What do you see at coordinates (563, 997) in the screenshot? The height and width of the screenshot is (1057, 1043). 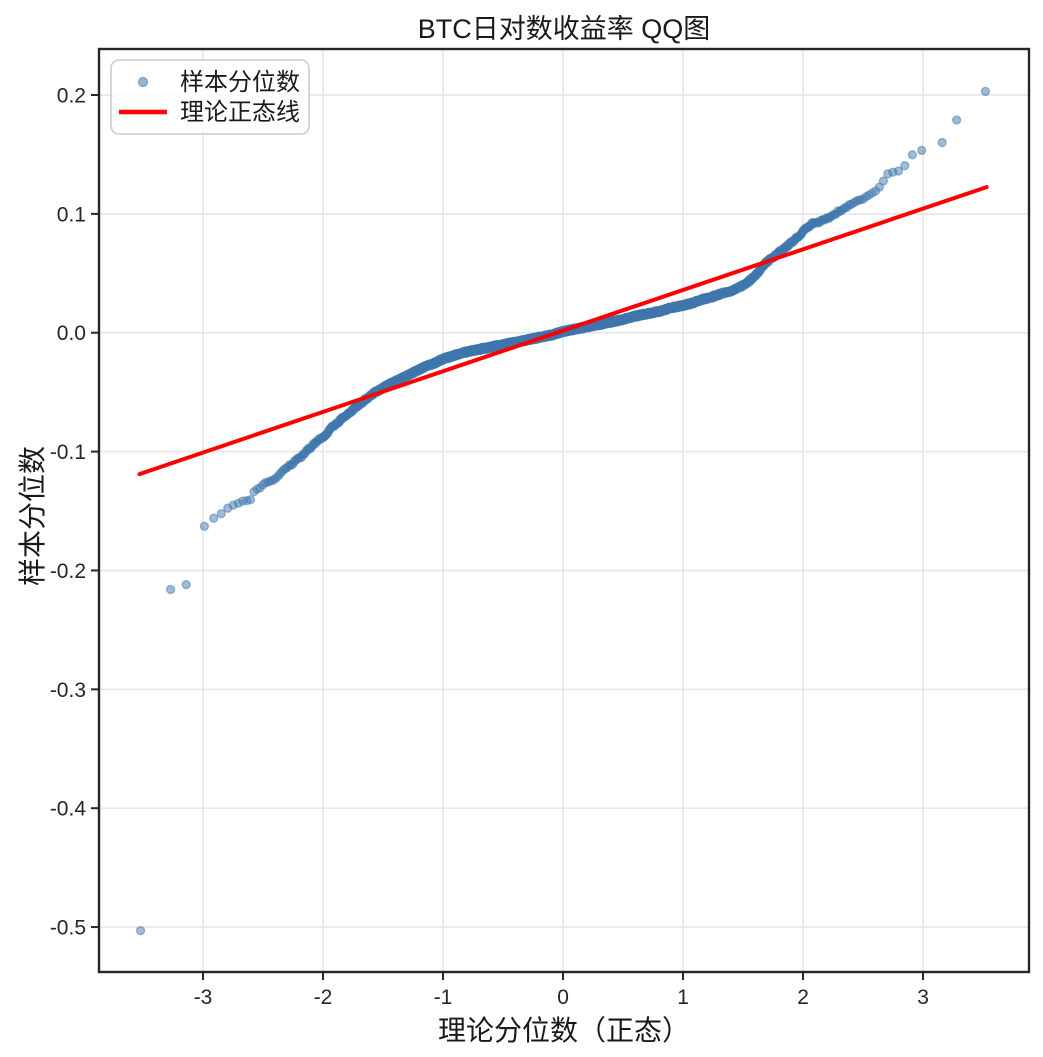 I see `x-tick-label: 0` at bounding box center [563, 997].